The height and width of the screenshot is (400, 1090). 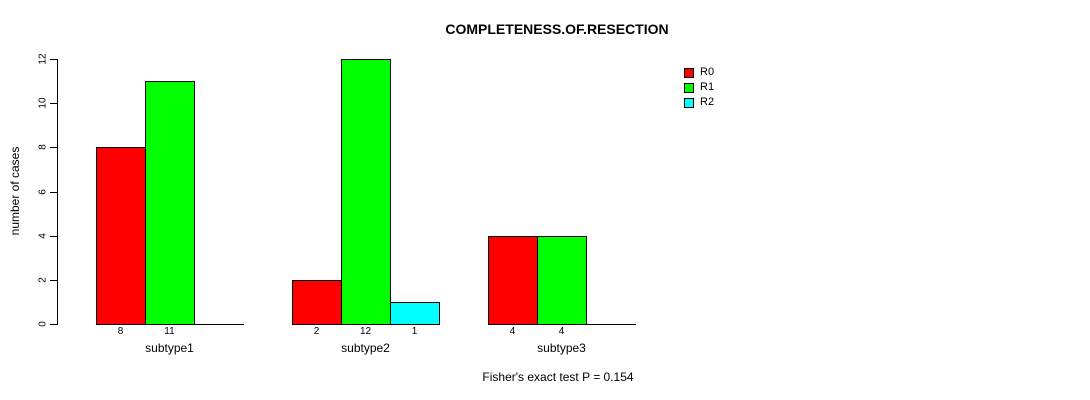 I want to click on bar-r0-subtype3, so click(x=513, y=280).